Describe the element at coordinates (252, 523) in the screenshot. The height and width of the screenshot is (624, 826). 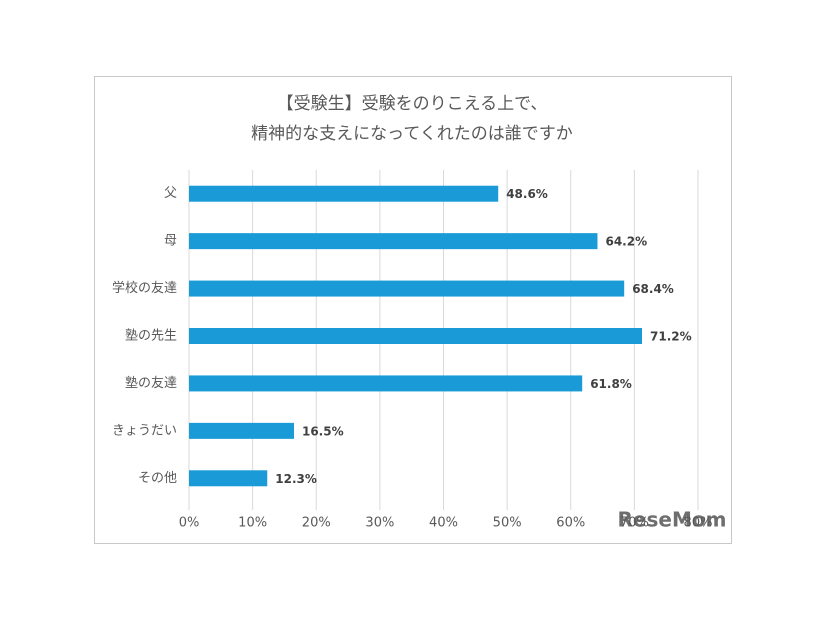
I see `x-tick-label: 10%` at that location.